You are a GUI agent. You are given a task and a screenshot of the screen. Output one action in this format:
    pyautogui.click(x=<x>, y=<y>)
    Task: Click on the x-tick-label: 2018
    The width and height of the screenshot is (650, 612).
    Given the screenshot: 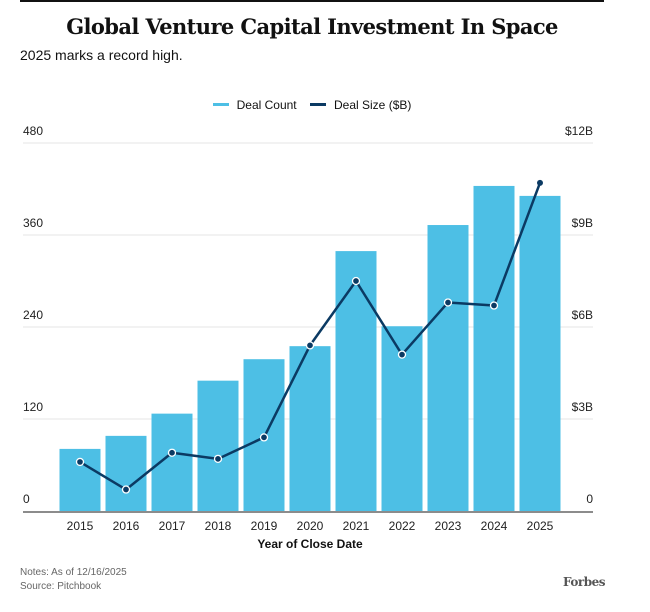 What is the action you would take?
    pyautogui.click(x=218, y=526)
    